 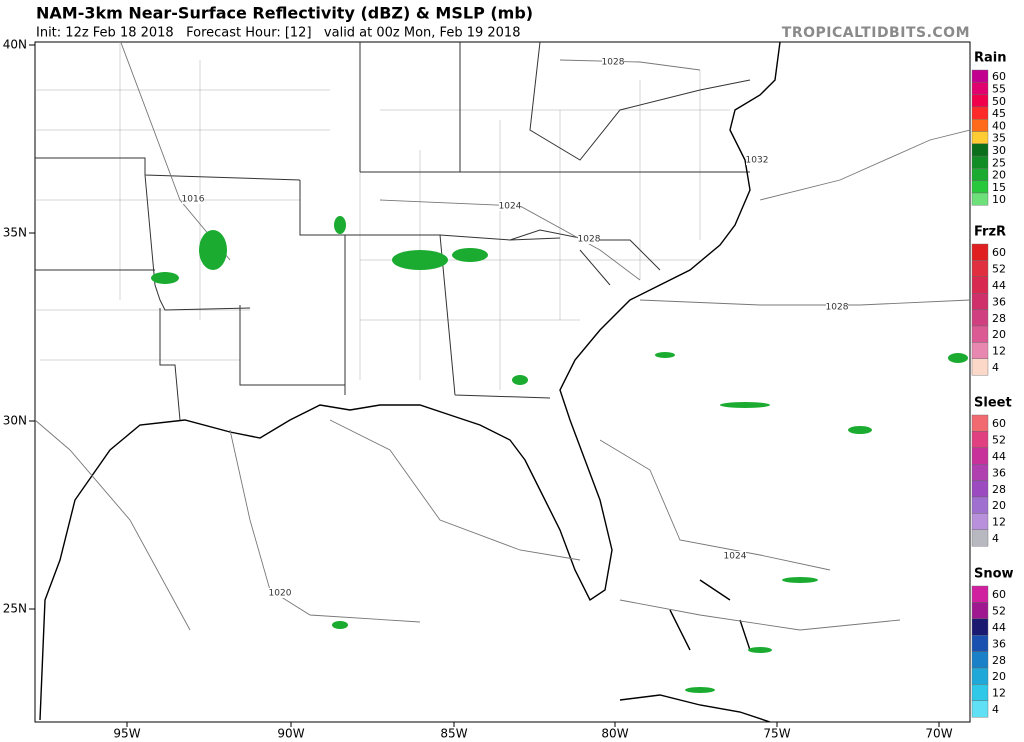 What do you see at coordinates (999, 113) in the screenshot?
I see `legend-level: 45` at bounding box center [999, 113].